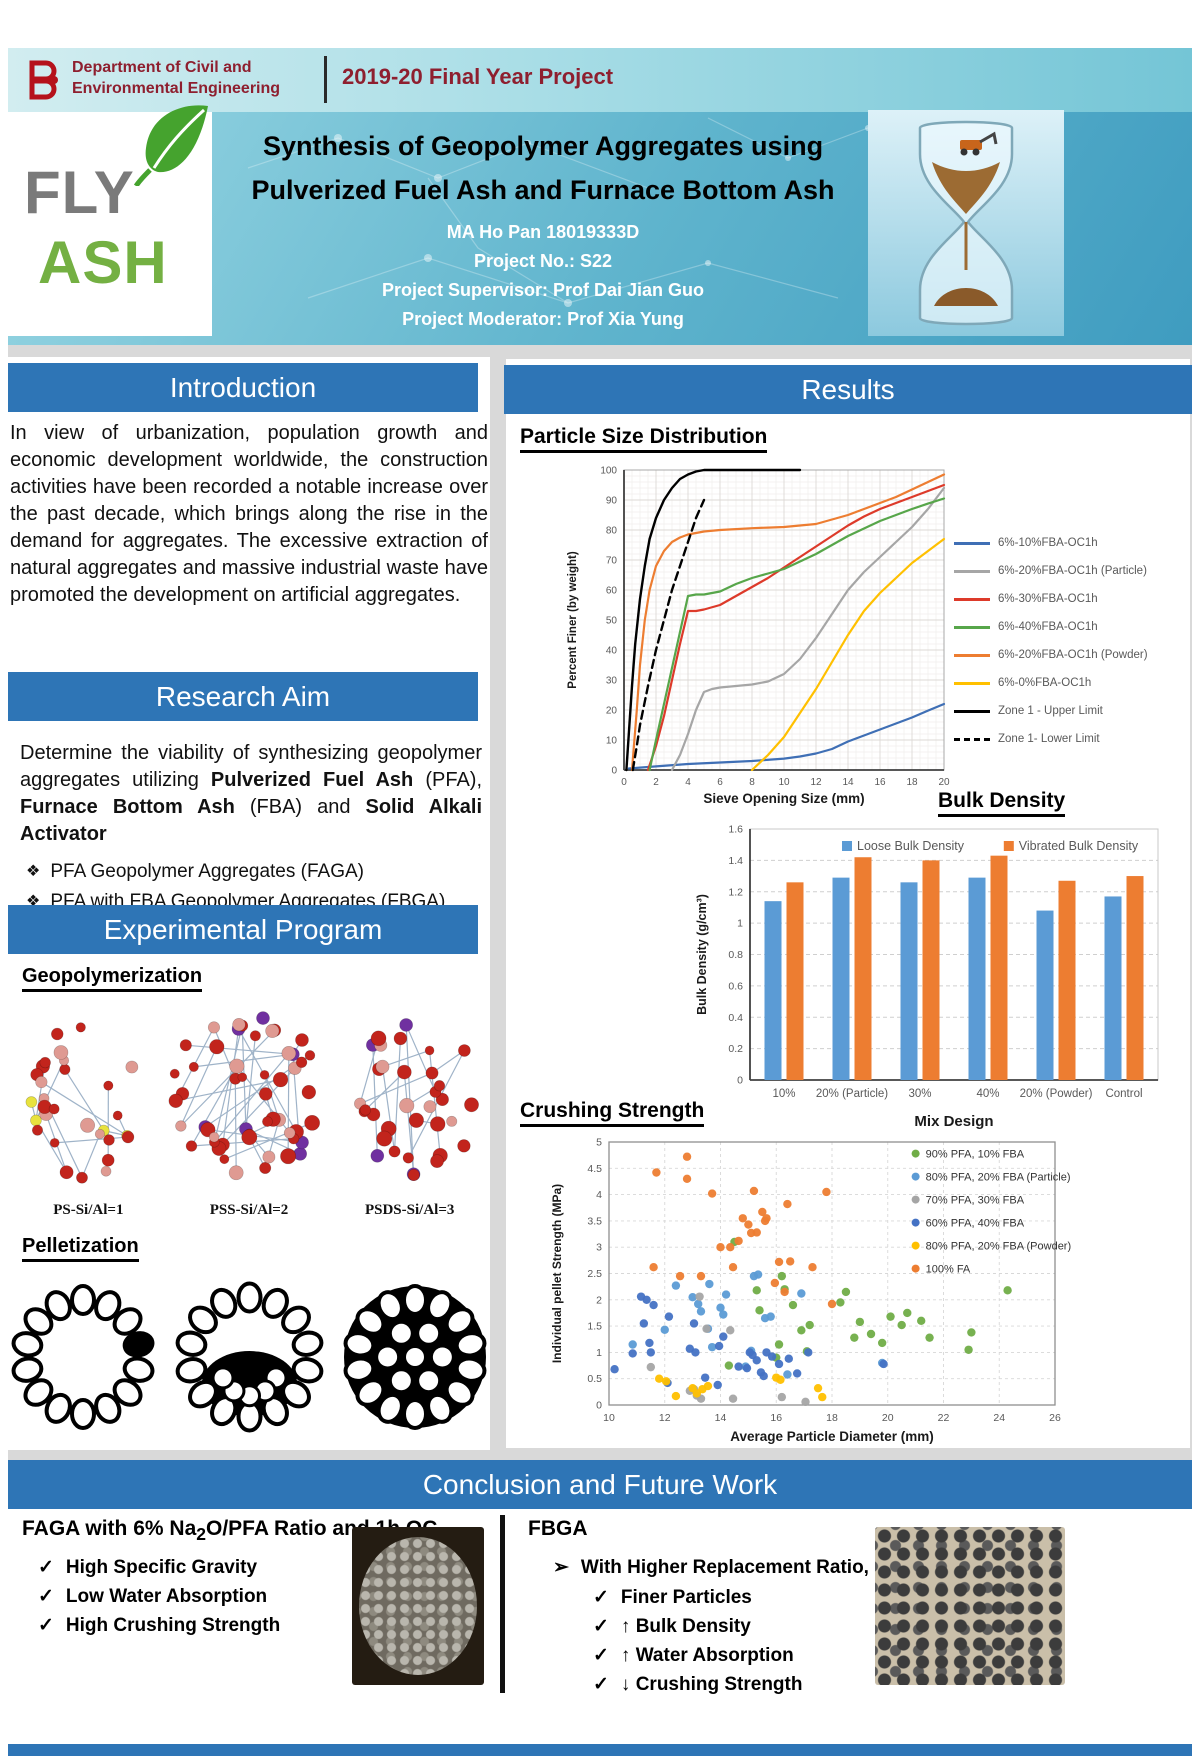  Describe the element at coordinates (543, 232) in the screenshot. I see `student-name: MA Ho Pan 18019333D` at that location.